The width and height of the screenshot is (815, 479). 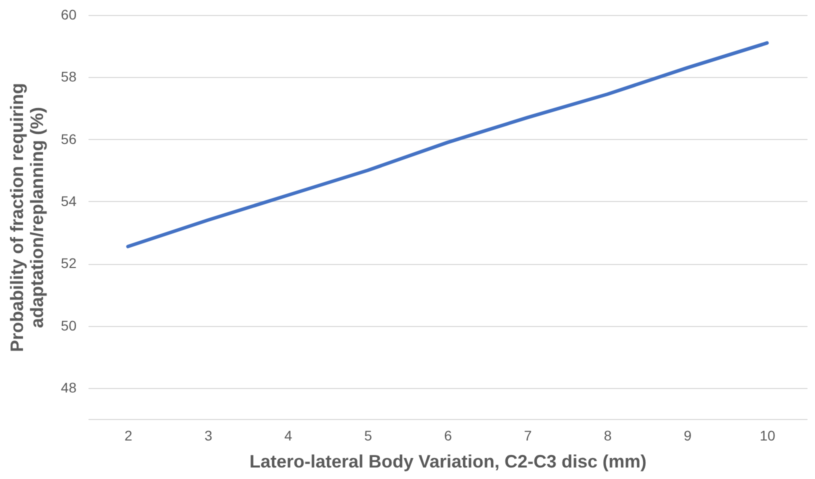 I want to click on x-tick-label: 6, so click(x=448, y=436).